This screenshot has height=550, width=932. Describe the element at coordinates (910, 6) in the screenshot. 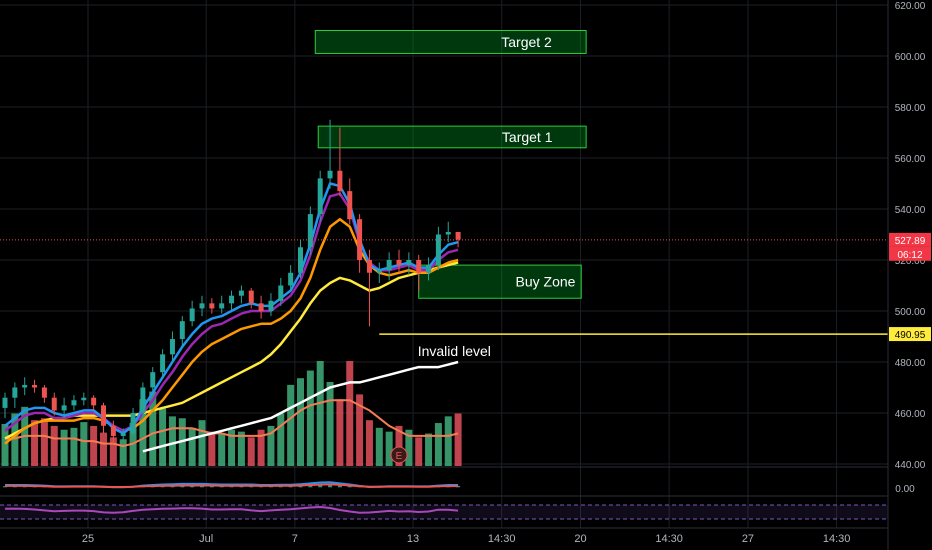

I see `price-tick-0: 620.00` at that location.